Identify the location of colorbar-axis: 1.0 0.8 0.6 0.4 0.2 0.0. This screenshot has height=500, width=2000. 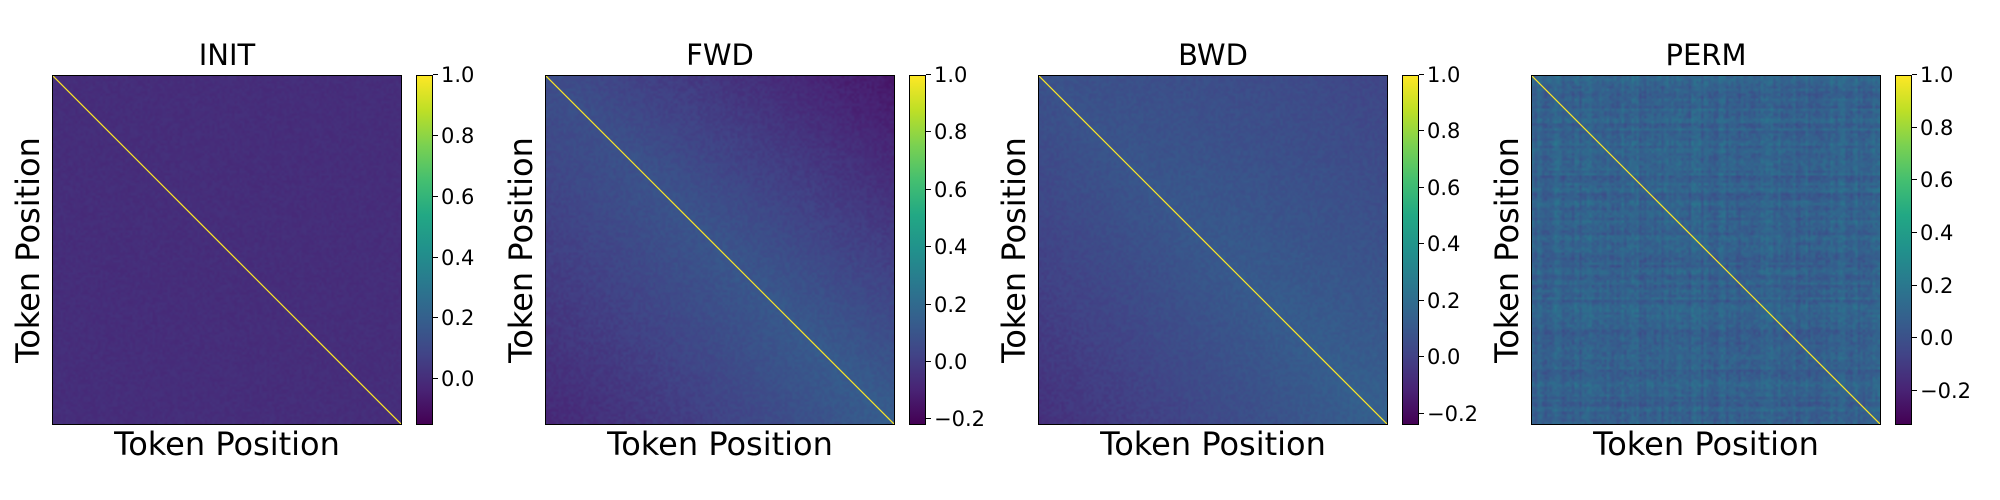
(463, 244).